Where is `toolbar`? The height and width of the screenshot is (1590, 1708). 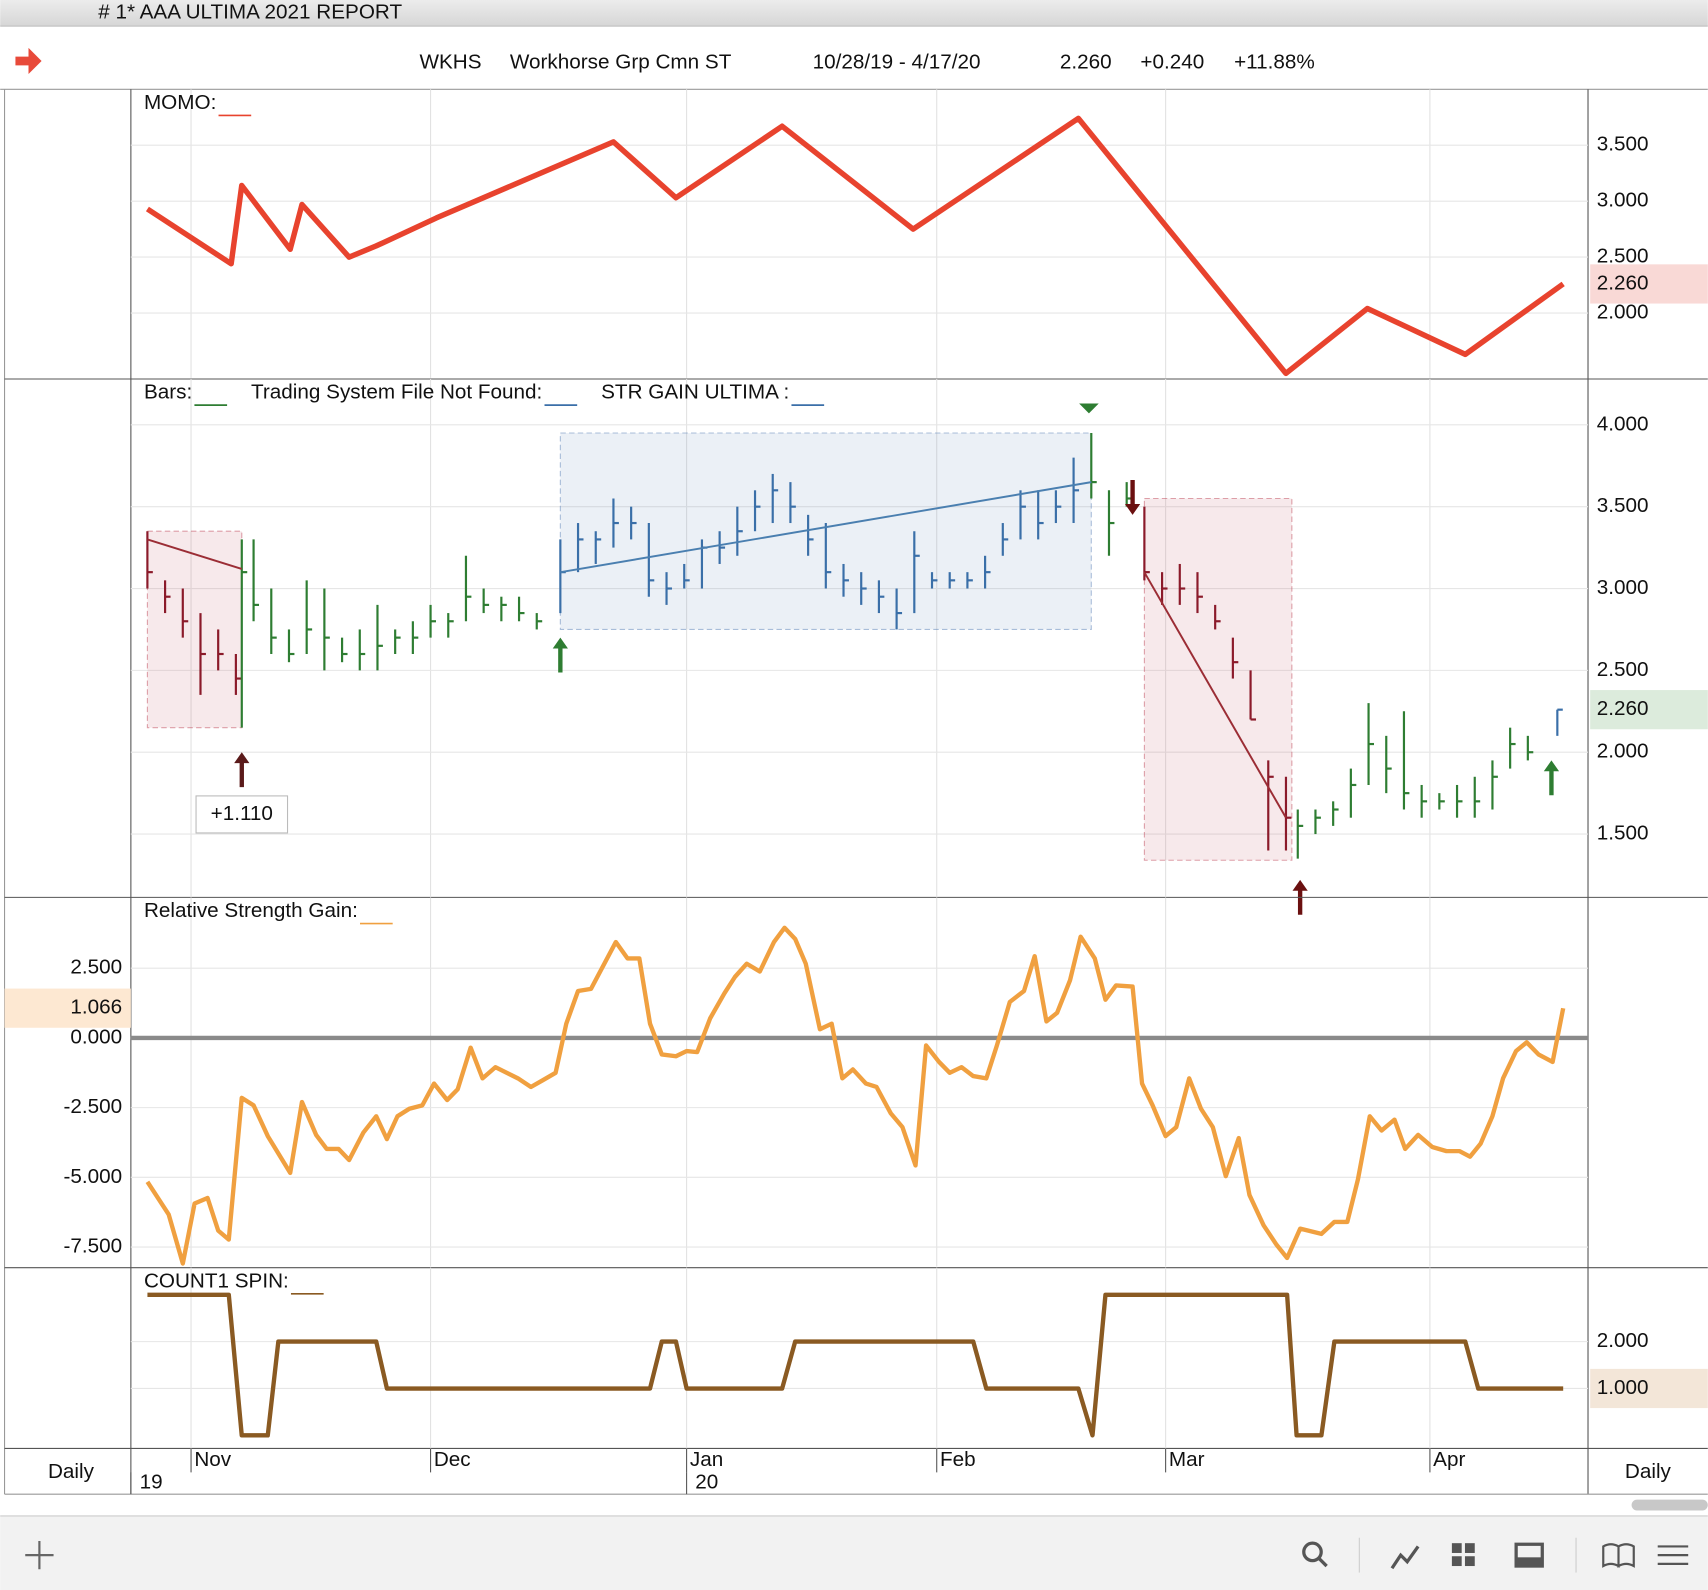 toolbar is located at coordinates (854, 1552).